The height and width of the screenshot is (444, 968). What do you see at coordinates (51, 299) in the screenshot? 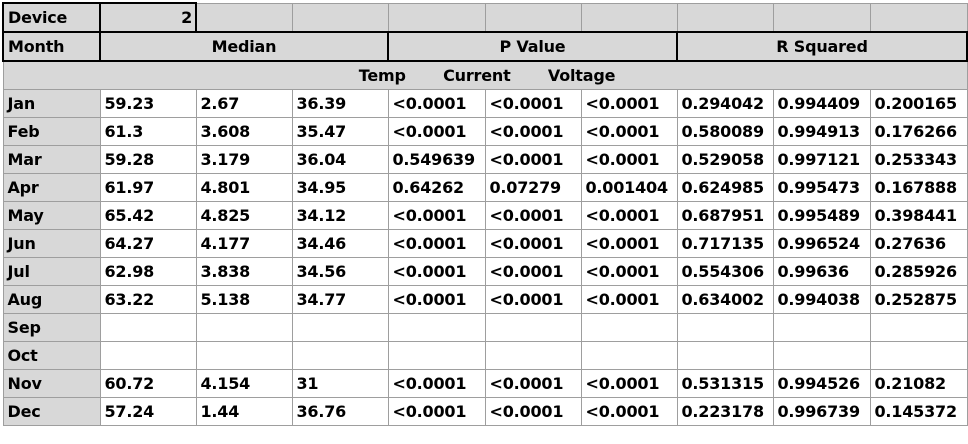
I see `month-cell: Aug` at bounding box center [51, 299].